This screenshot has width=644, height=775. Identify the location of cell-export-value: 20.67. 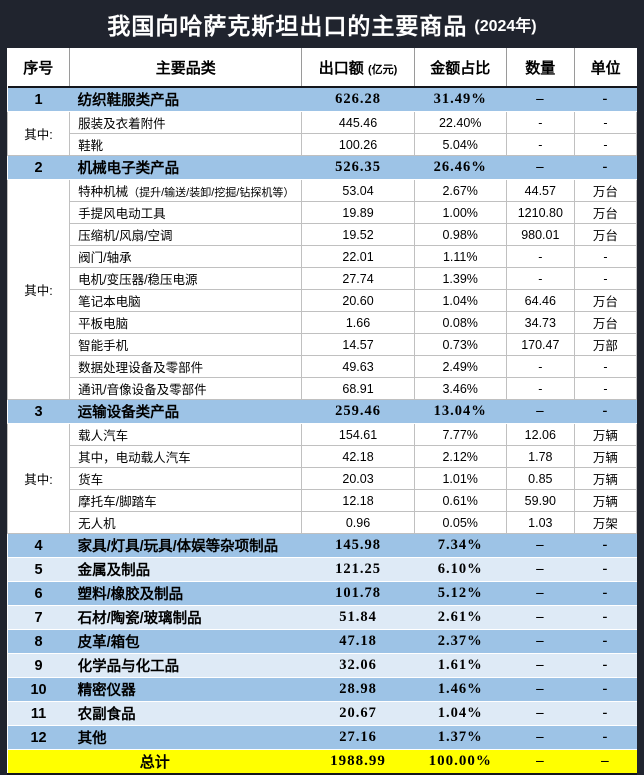
(358, 713).